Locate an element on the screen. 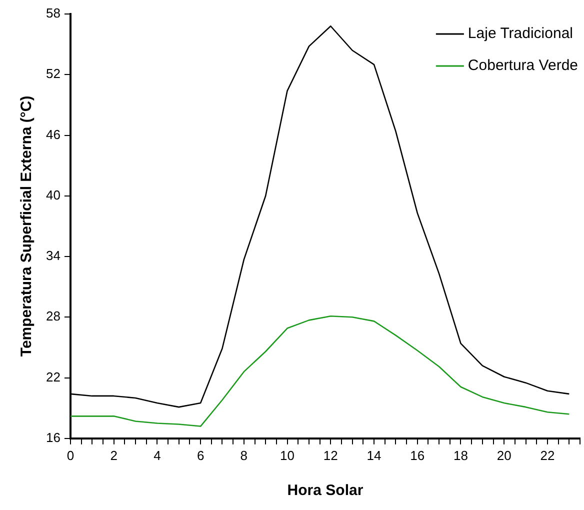  x-tick-label: 10 is located at coordinates (287, 455).